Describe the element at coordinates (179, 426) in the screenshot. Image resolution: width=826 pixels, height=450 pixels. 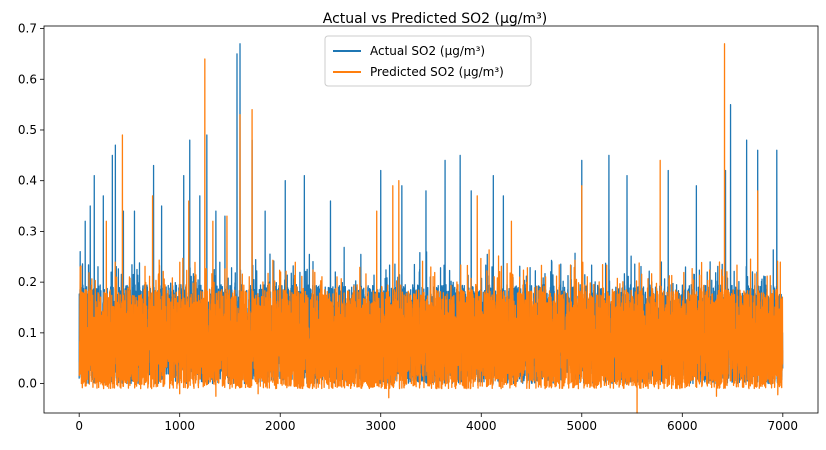
I see `x-tick-label: 1000` at that location.